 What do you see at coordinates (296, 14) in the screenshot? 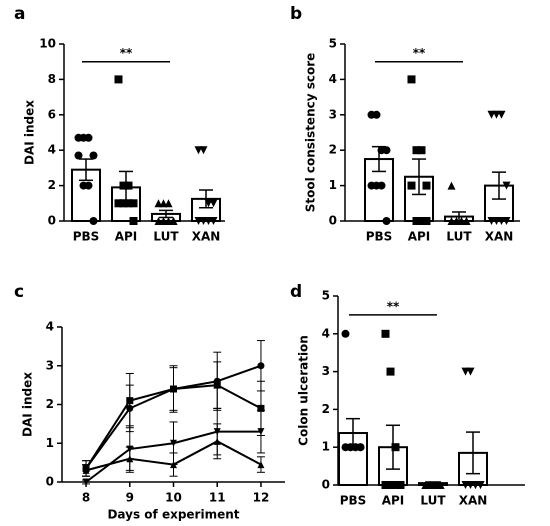
I see `panel-label: b` at bounding box center [296, 14].